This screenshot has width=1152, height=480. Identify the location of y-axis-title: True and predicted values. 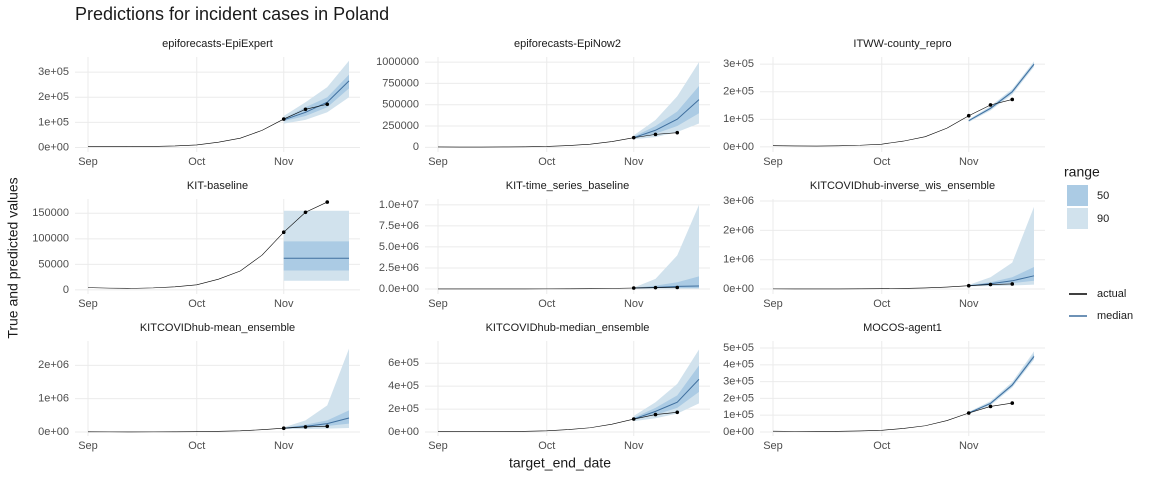
(13, 257).